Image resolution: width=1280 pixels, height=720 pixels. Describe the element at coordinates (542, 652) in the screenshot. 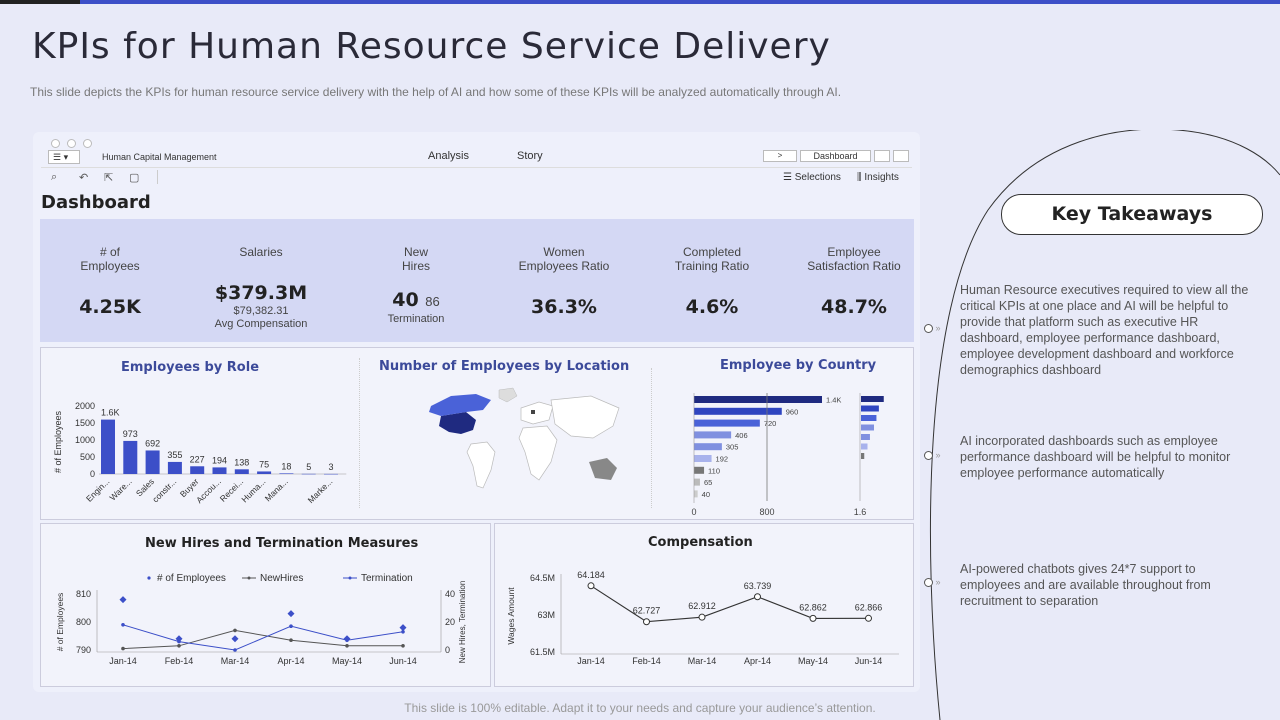

I see `y-tick-label: 61.5M` at that location.